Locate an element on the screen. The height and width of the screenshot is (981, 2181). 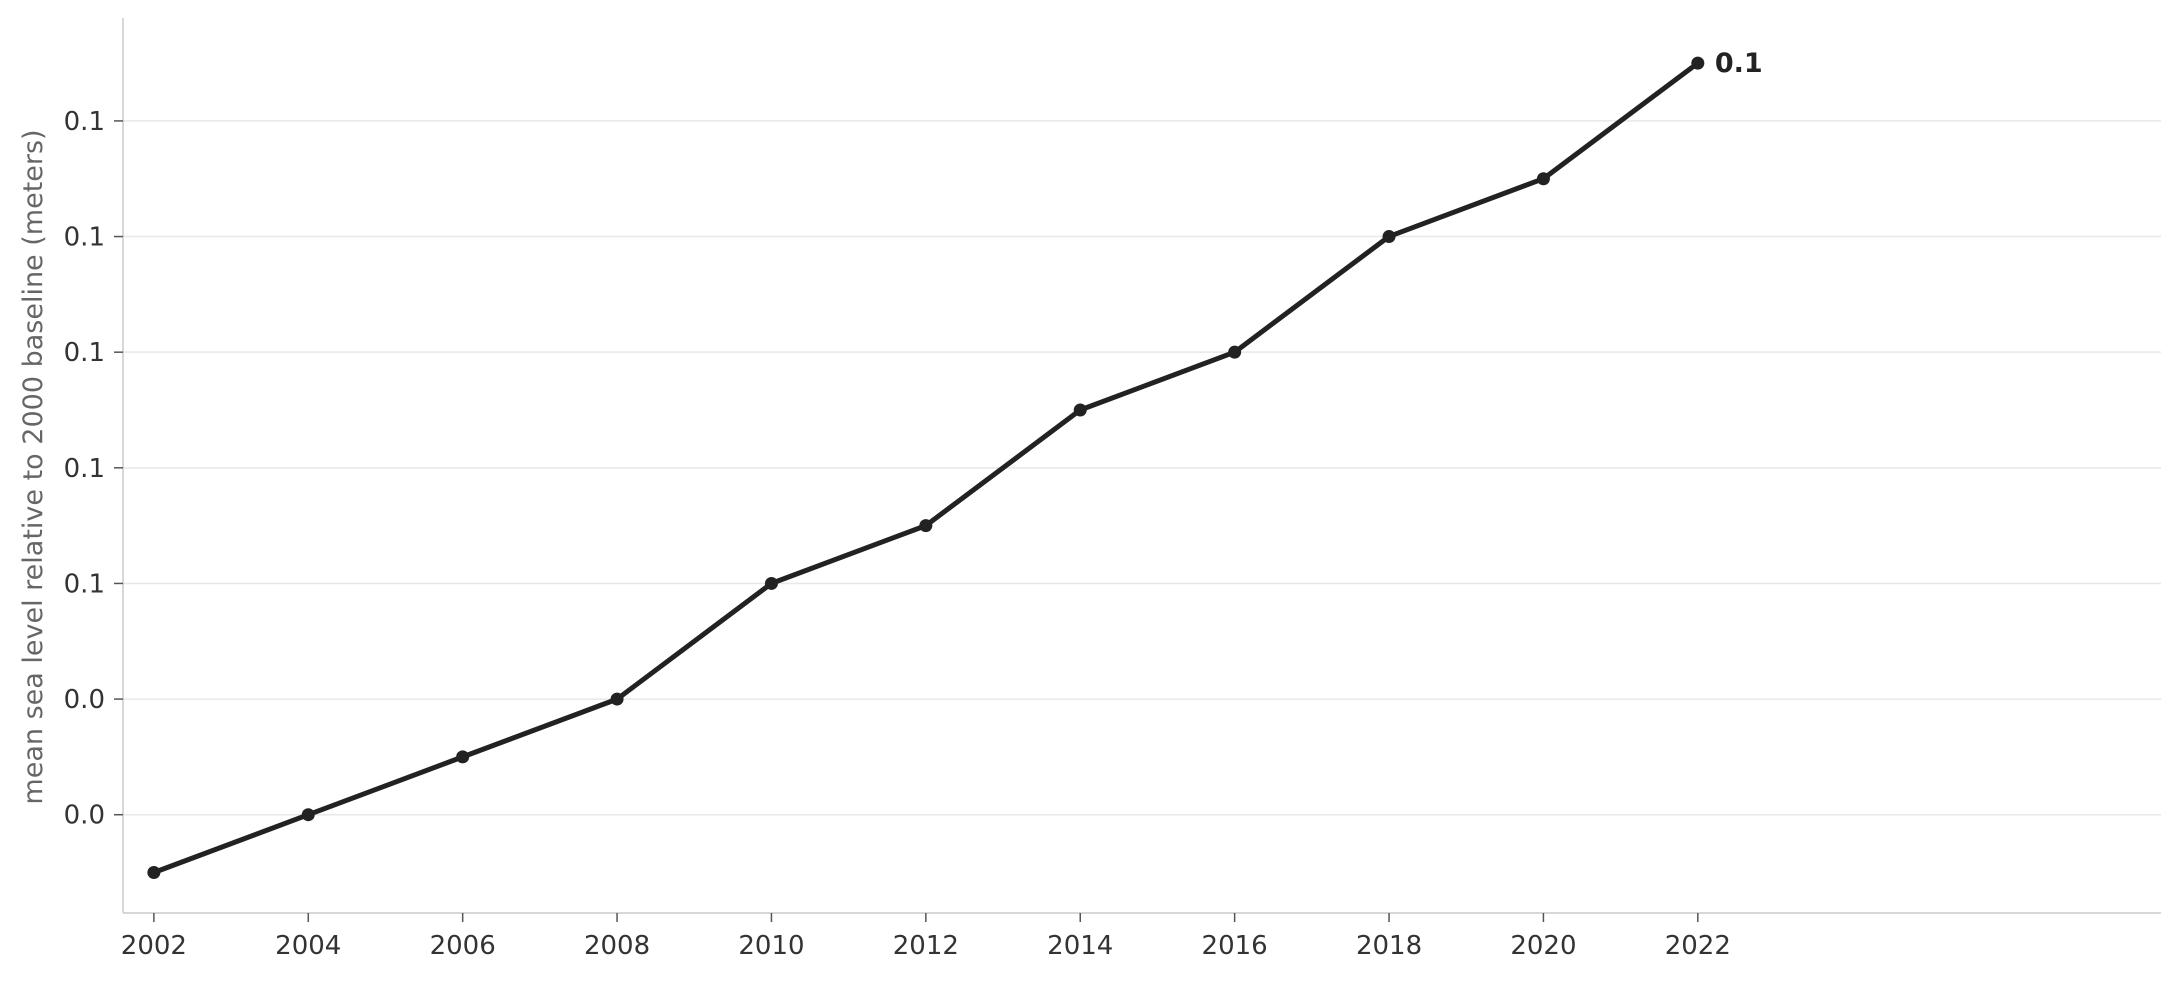
x-tick-label: 2016 is located at coordinates (1235, 946).